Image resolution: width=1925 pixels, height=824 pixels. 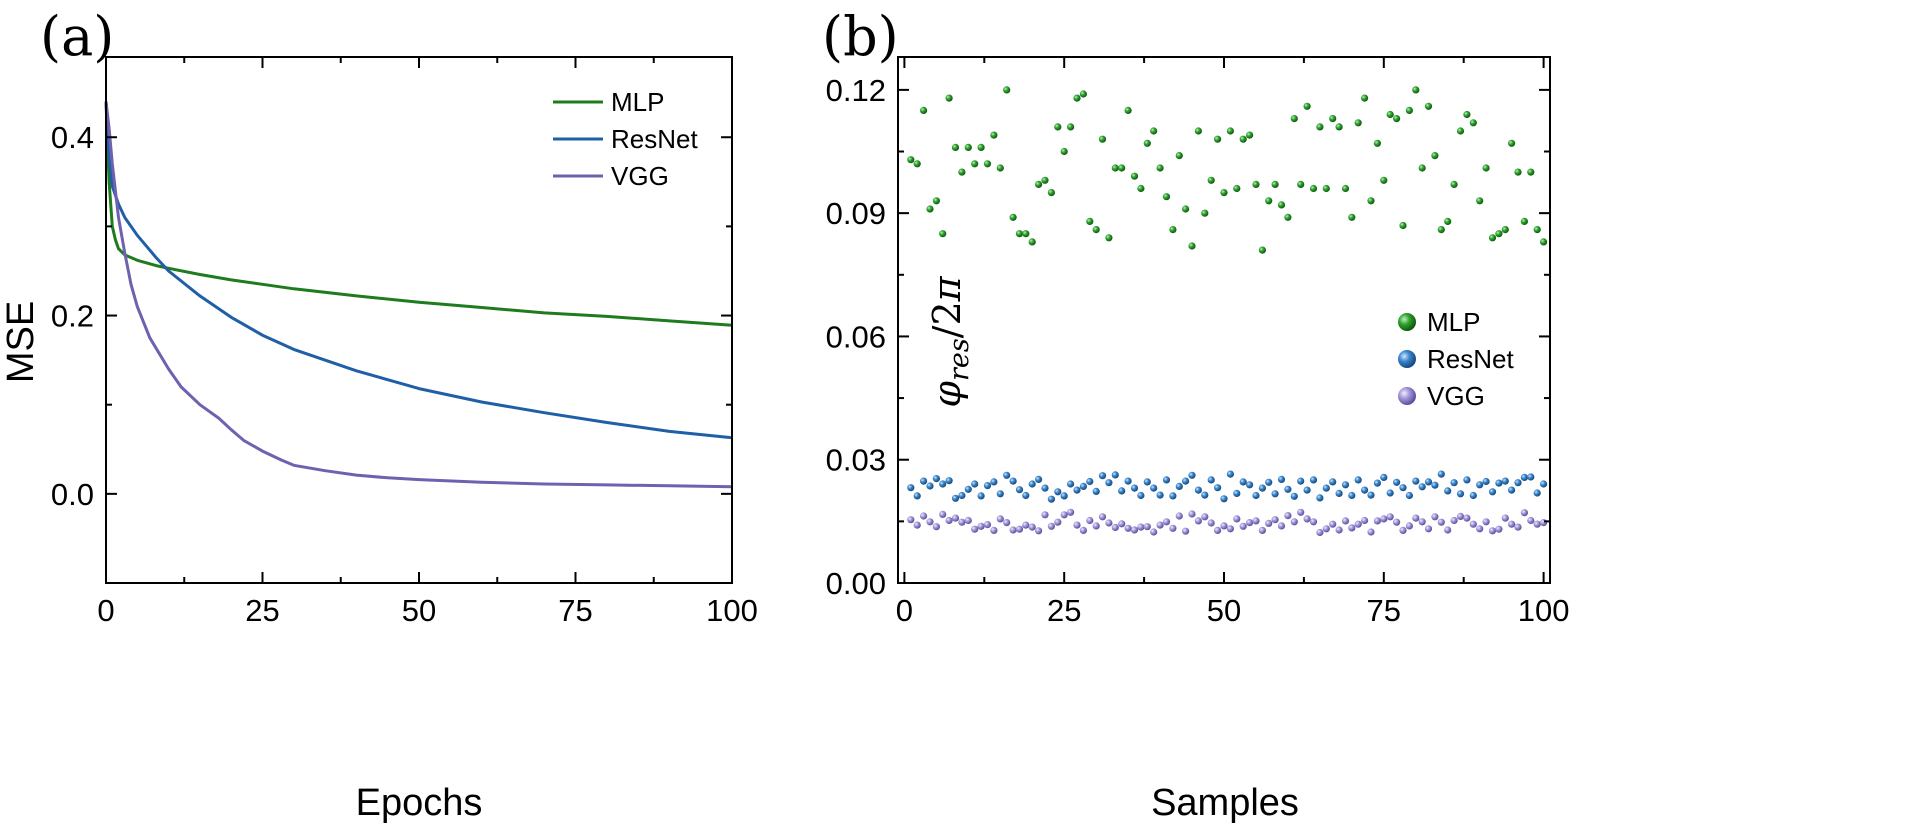 I want to click on panel-b-label: (b), so click(x=860, y=36).